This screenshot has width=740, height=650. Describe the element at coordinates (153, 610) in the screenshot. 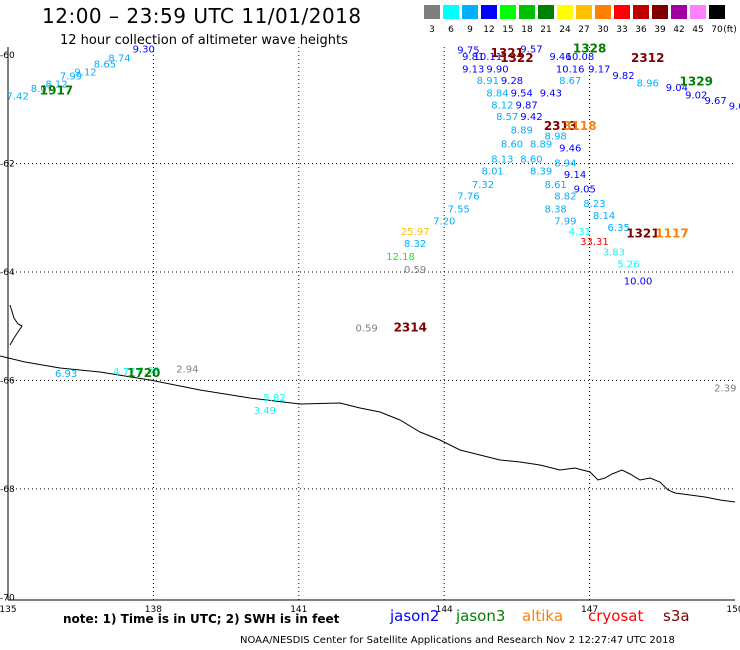

I see `lon-label: 138` at that location.